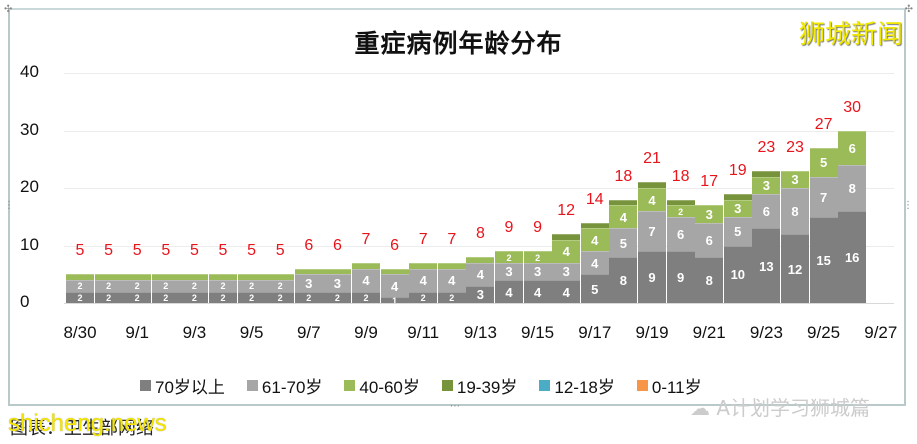 This screenshot has height=444, width=917. Describe the element at coordinates (389, 387) in the screenshot. I see `legend-label: 40-60岁` at that location.